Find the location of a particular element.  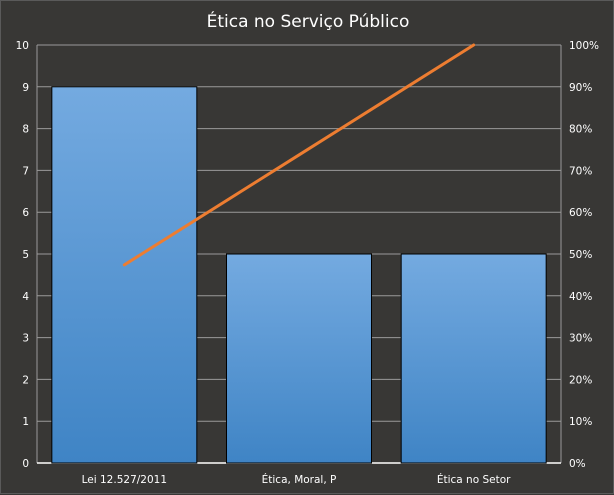

x-tick-label: Ética, Moral, P is located at coordinates (299, 479).